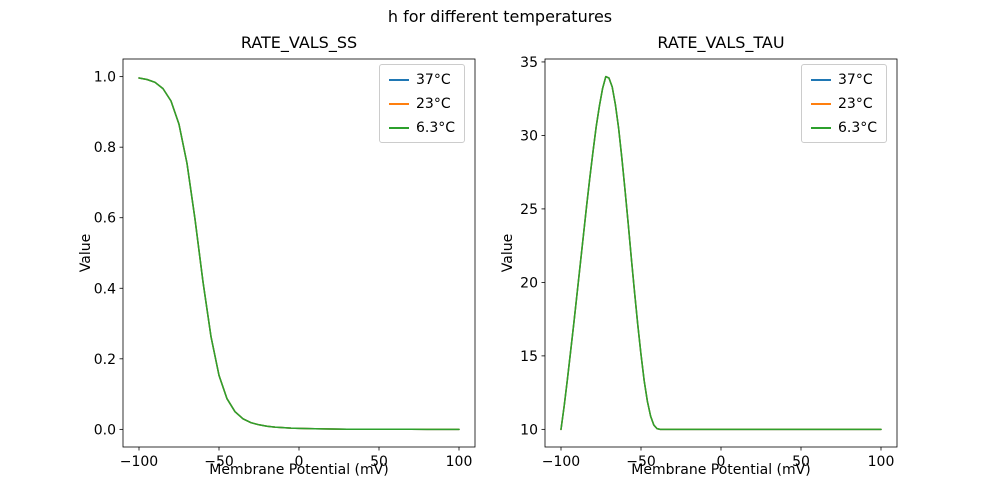 Image resolution: width=1000 pixels, height=500 pixels. What do you see at coordinates (105, 360) in the screenshot?
I see `y-tick-label: 0.2` at bounding box center [105, 360].